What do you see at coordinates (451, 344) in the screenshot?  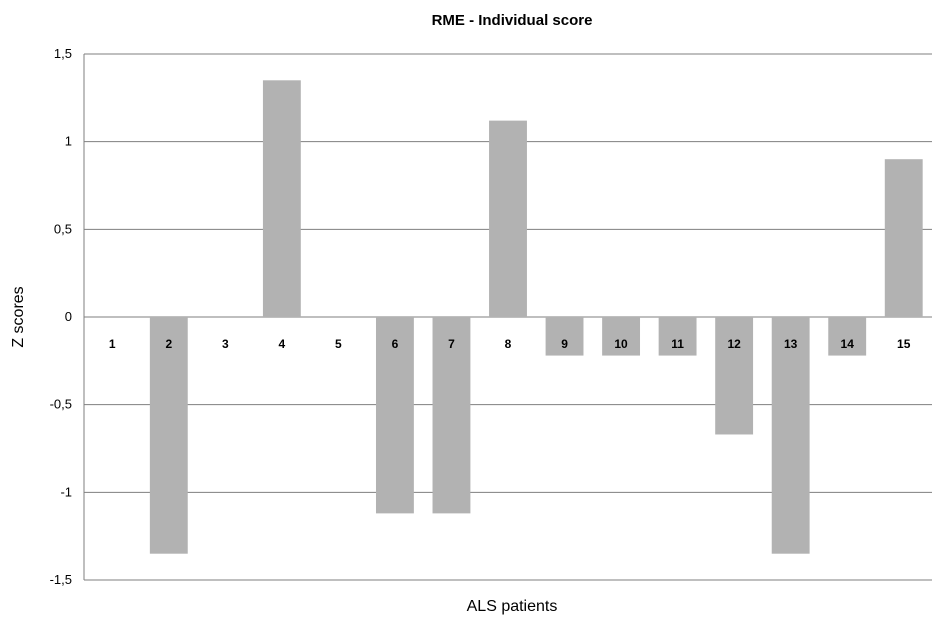 I see `x-tick-label: 7` at bounding box center [451, 344].